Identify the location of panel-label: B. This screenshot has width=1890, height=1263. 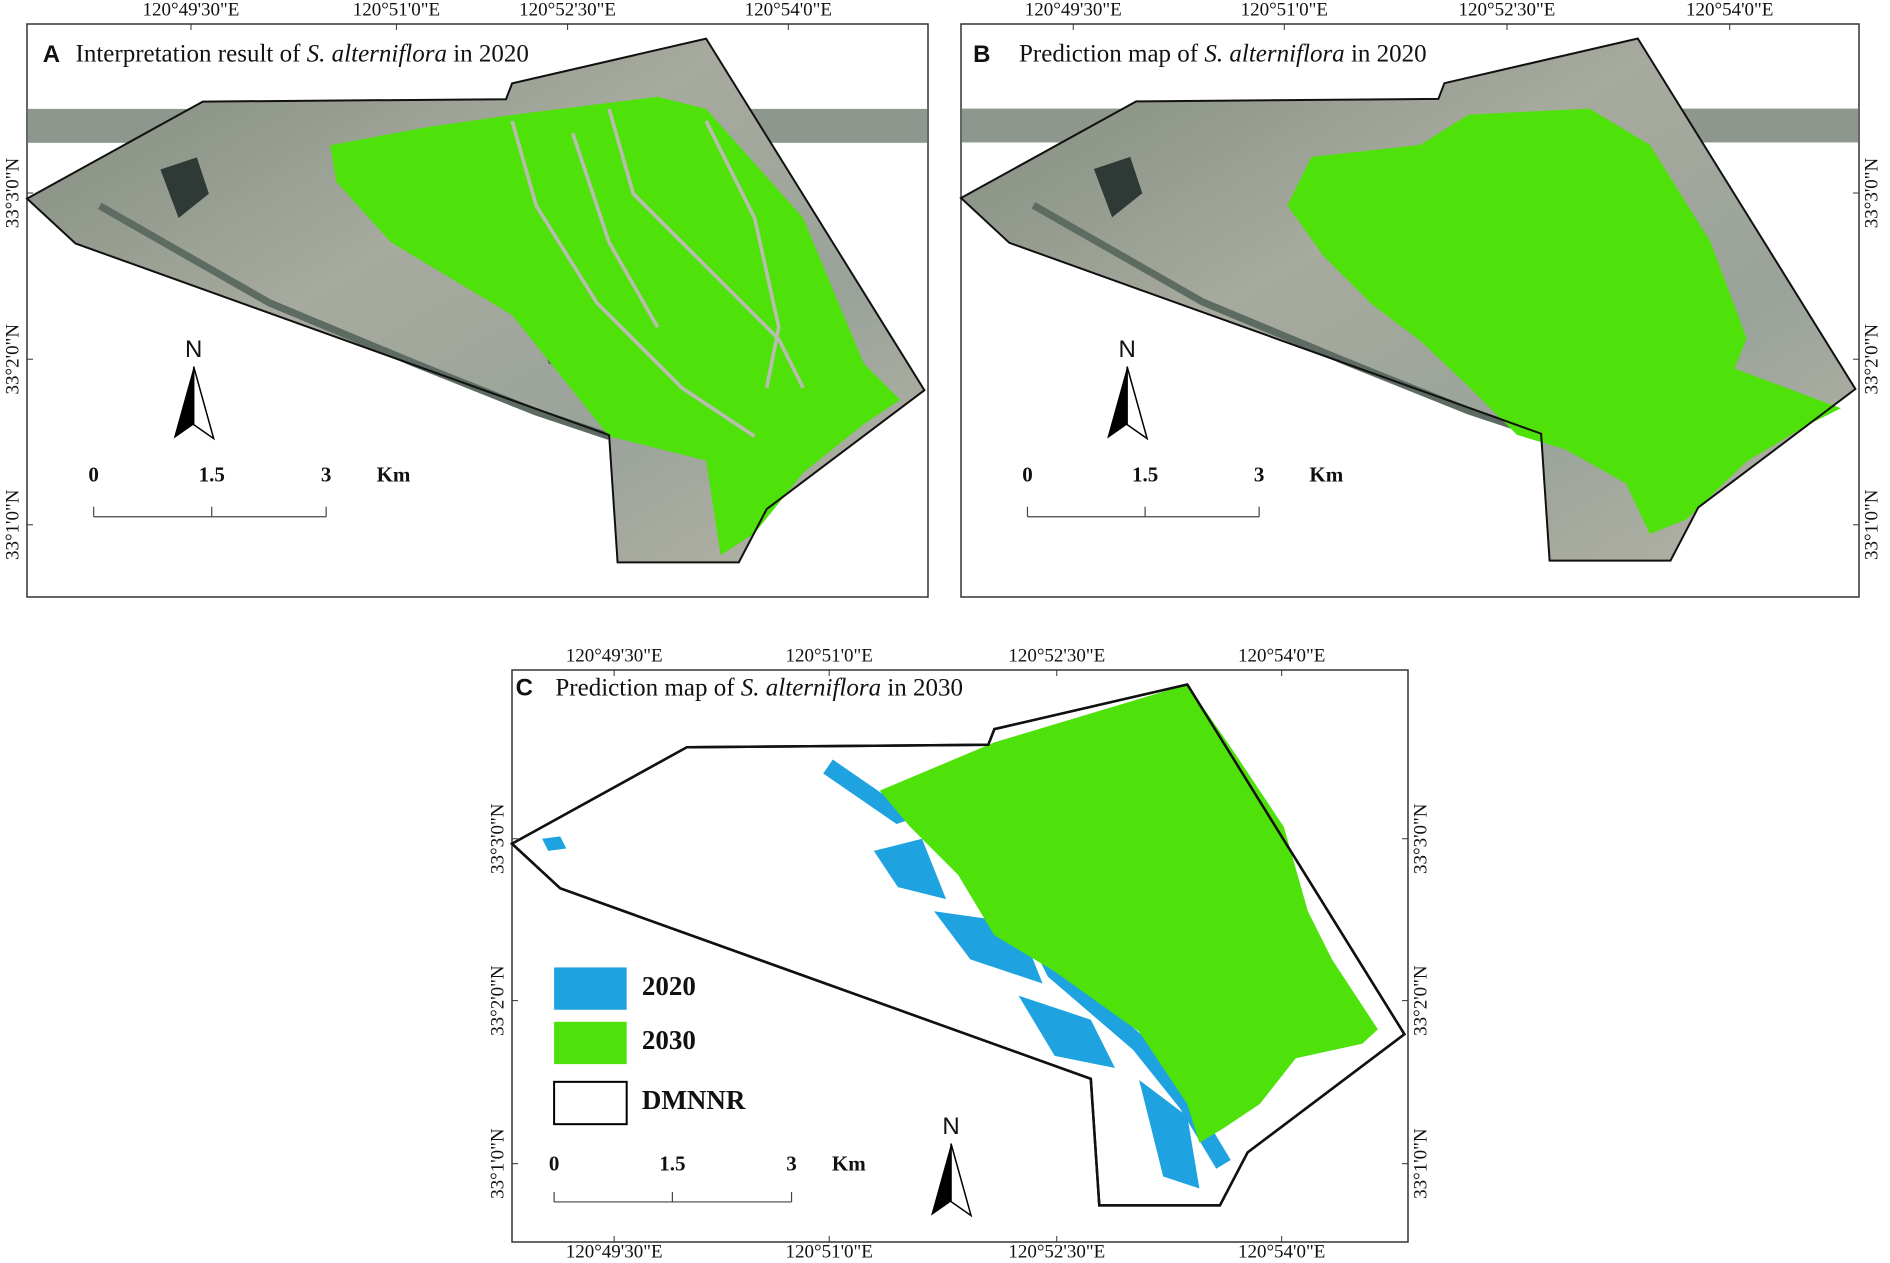
(981, 54).